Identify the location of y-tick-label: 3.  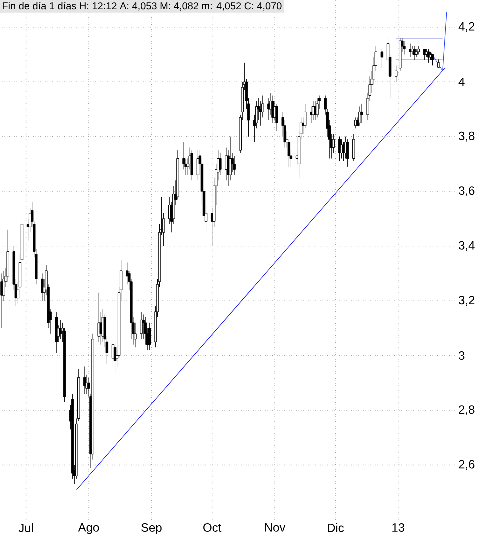
(461, 356).